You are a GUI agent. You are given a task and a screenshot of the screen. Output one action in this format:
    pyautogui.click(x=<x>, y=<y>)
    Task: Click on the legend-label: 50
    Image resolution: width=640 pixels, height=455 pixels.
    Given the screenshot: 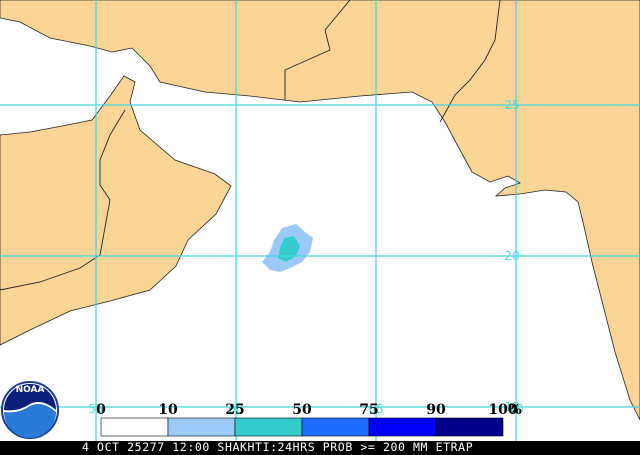 What is the action you would take?
    pyautogui.click(x=302, y=410)
    